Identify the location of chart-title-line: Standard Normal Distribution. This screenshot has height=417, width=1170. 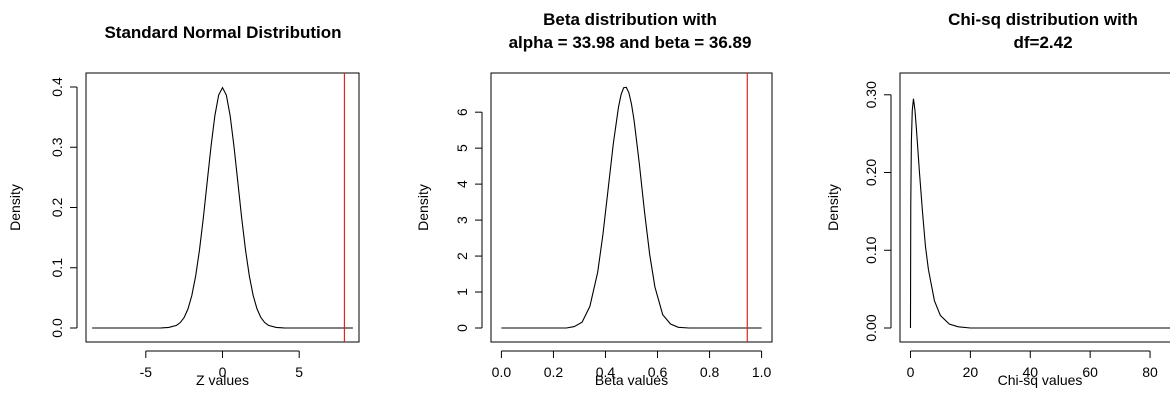
(222, 32).